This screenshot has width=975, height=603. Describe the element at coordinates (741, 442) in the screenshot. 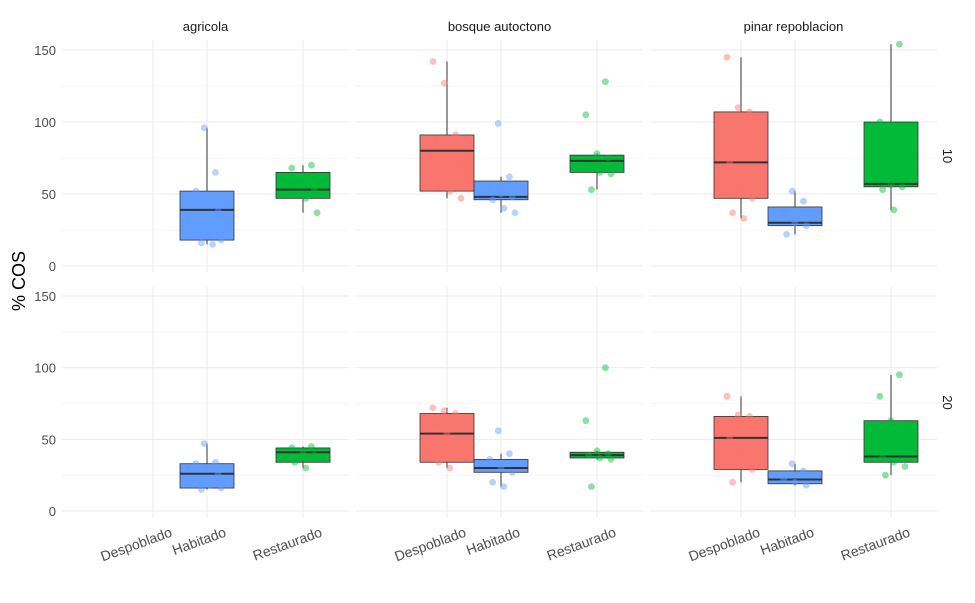

I see `box-r20-pinar-repoblacion-despoblado` at that location.